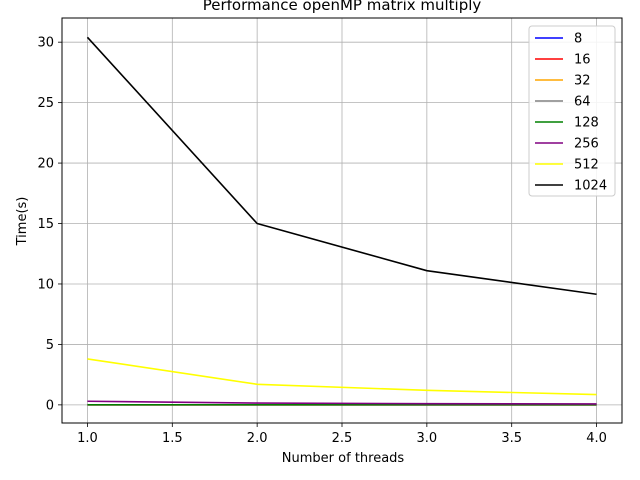  What do you see at coordinates (257, 438) in the screenshot?
I see `x-tick-label: 2.0` at bounding box center [257, 438].